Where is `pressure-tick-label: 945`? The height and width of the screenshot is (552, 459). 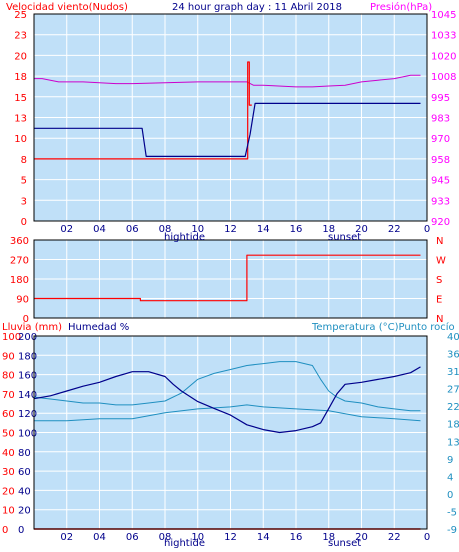
pressure-tick-label: 945 is located at coordinates (440, 181).